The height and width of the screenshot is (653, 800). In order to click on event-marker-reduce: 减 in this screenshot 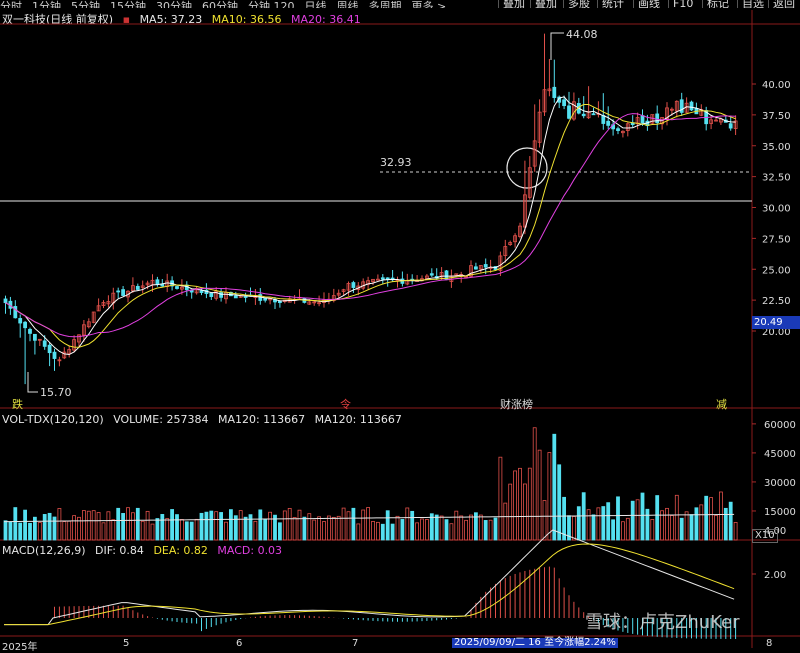, I will do `click(721, 404)`.